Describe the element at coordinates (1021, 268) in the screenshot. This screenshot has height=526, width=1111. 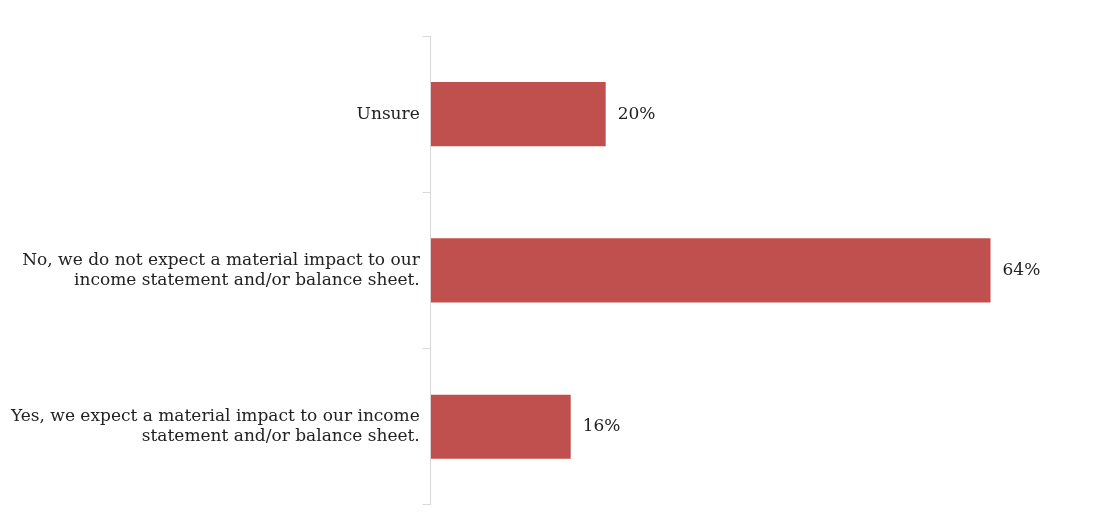
I see `data-label: 64%` at that location.